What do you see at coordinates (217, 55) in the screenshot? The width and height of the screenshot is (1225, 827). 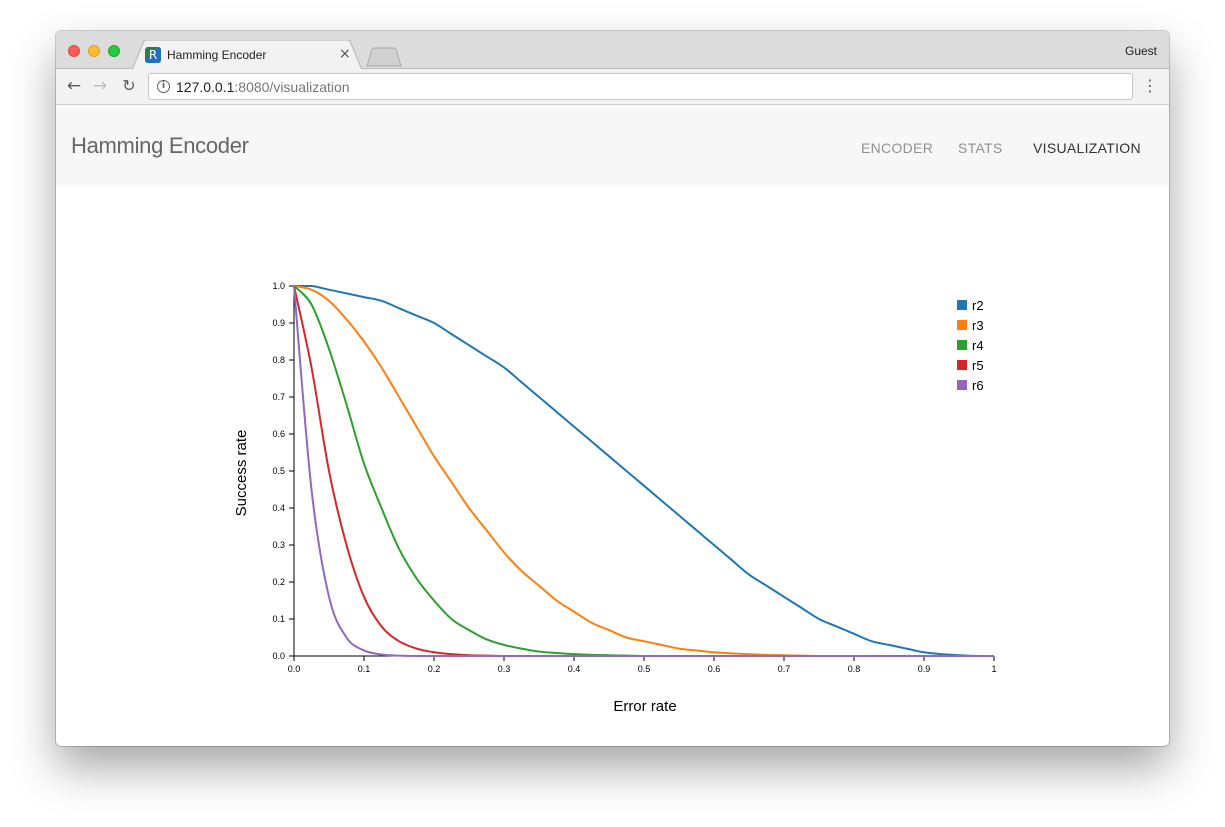 I see `tab-title: Hamming Encoder` at bounding box center [217, 55].